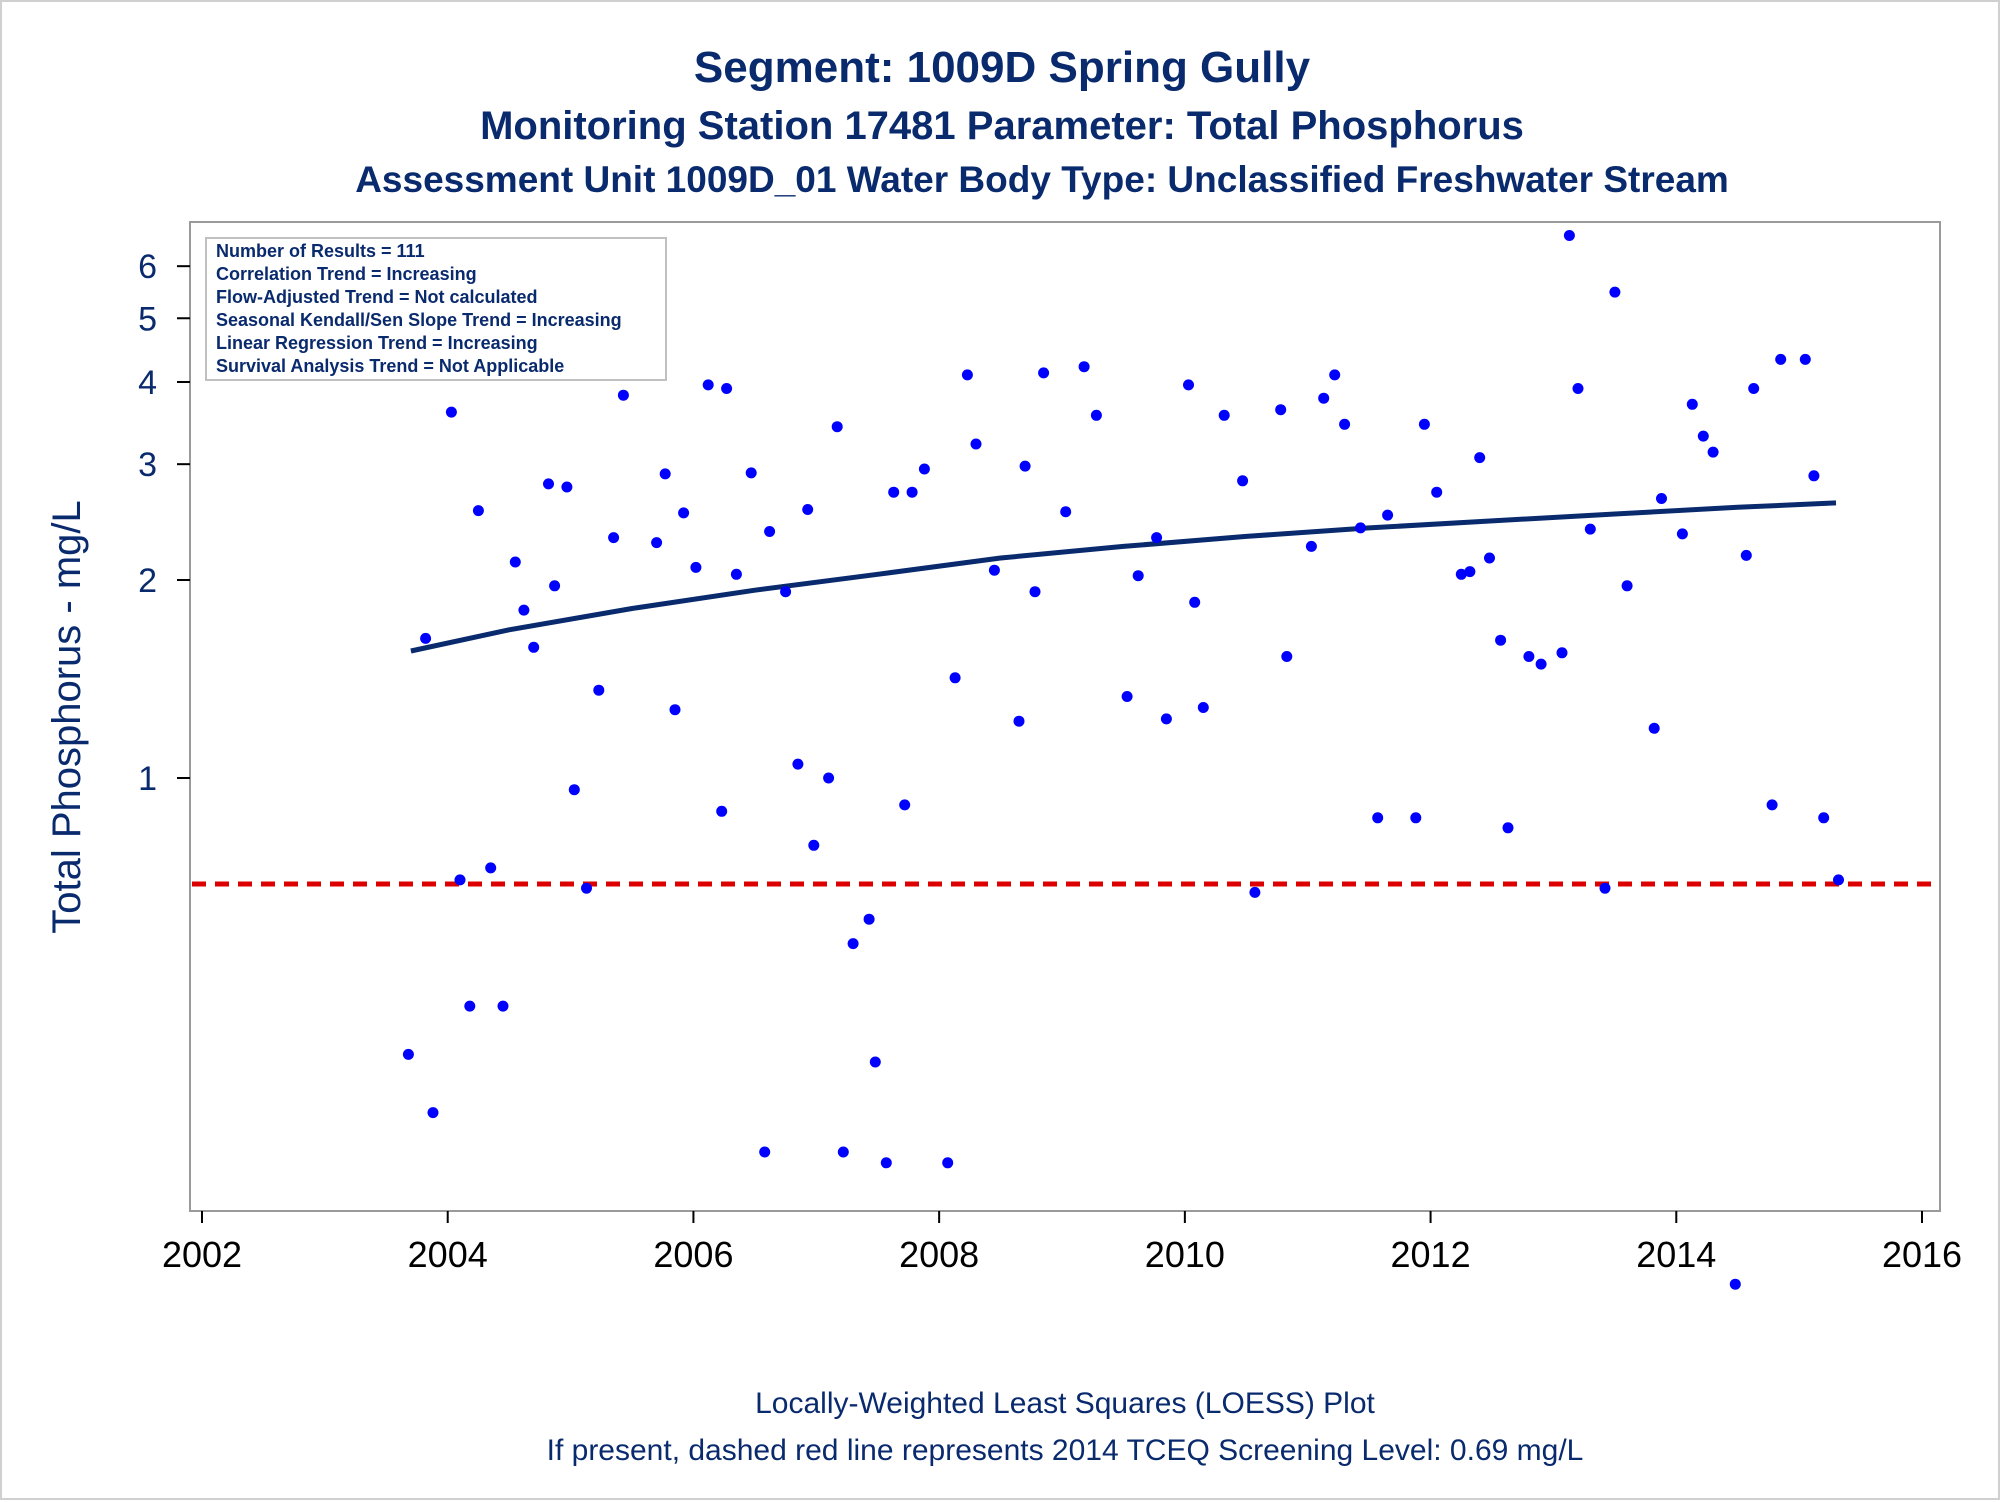  I want to click on x-tick-label: 2002, so click(202, 1254).